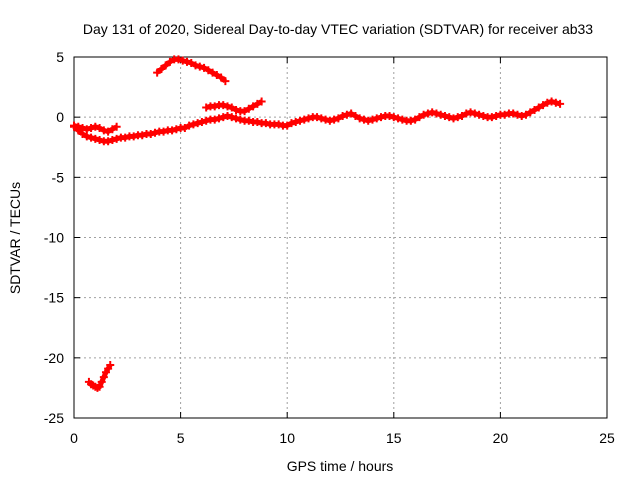 Image resolution: width=640 pixels, height=480 pixels. I want to click on y-axis-label: SDTVAR / TECUs, so click(15, 238).